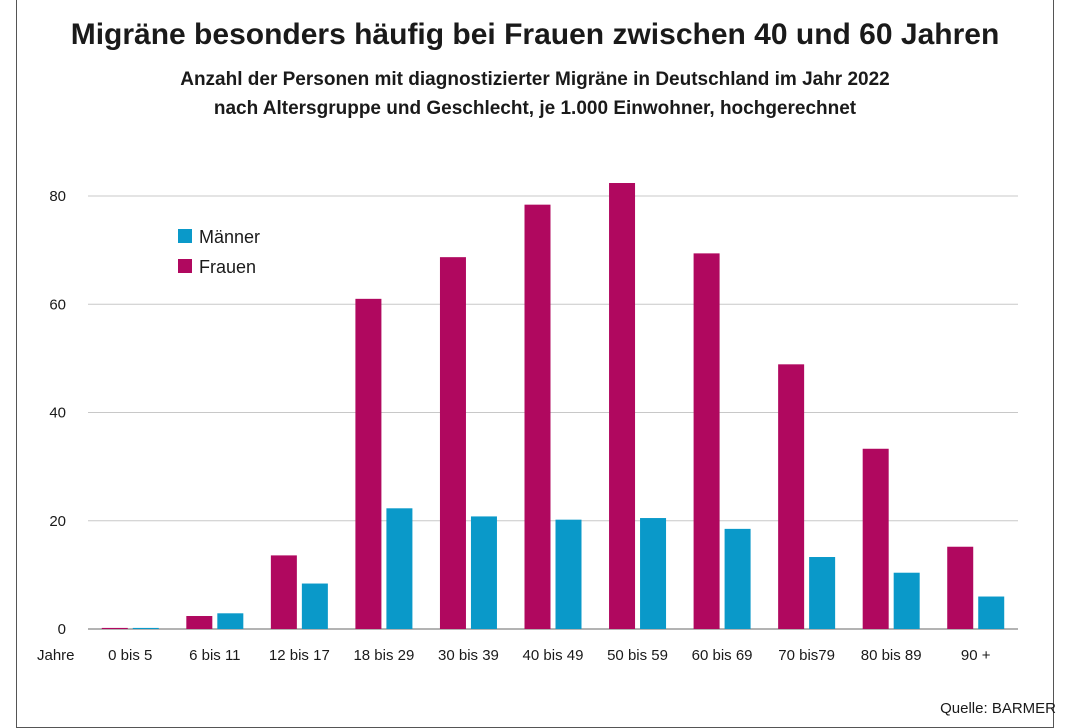 This screenshot has width=1070, height=728. What do you see at coordinates (62, 629) in the screenshot?
I see `y-tick-label: 0` at bounding box center [62, 629].